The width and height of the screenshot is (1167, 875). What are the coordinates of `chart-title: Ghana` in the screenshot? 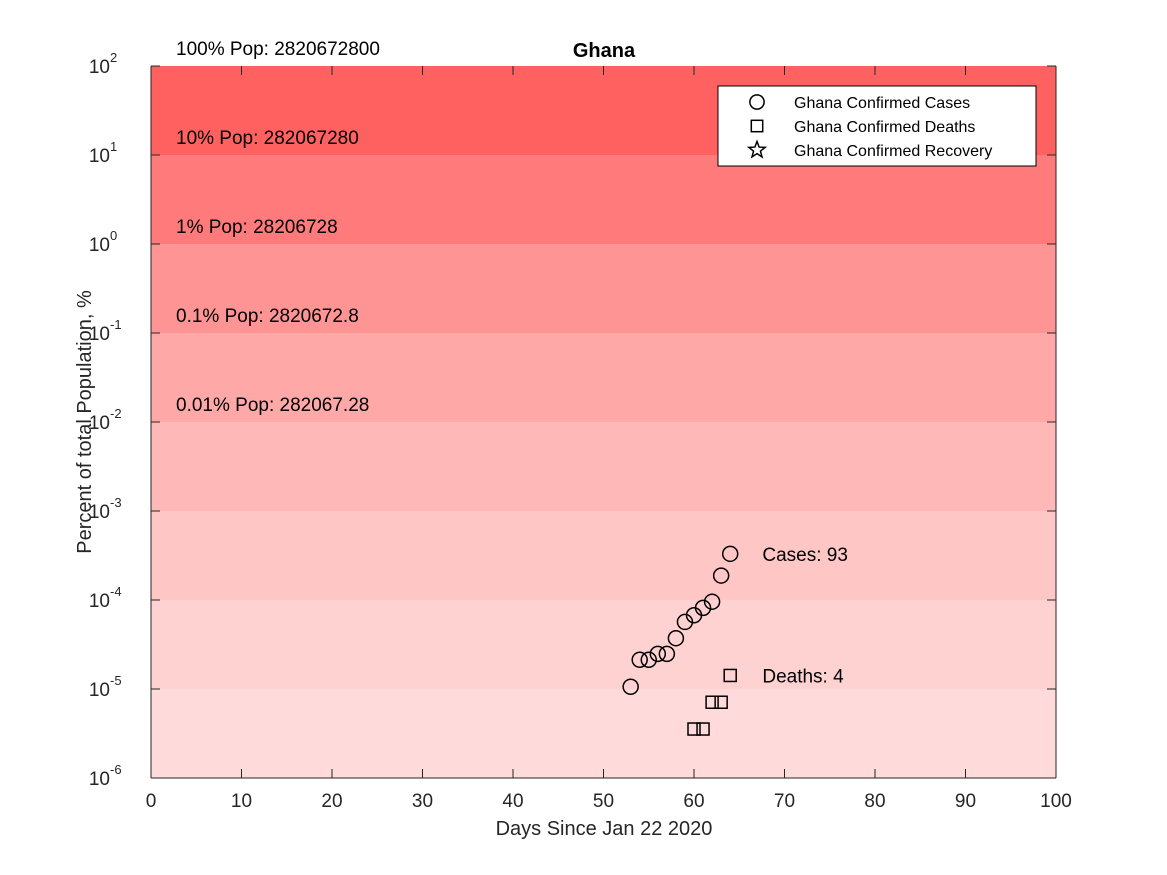 It's located at (604, 51).